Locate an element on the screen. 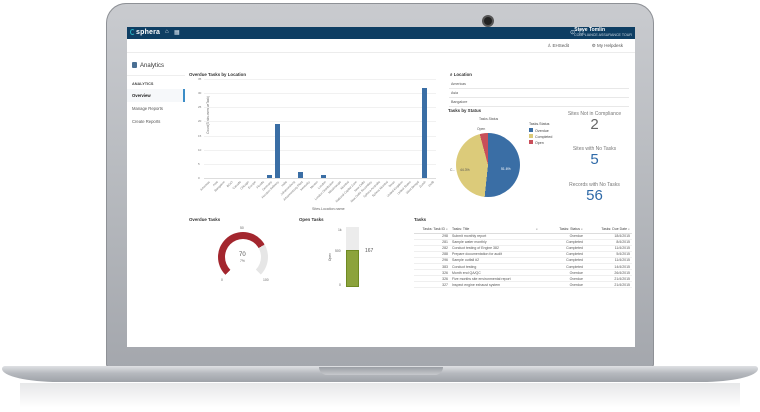  sphera-logo-icon is located at coordinates (132, 32).